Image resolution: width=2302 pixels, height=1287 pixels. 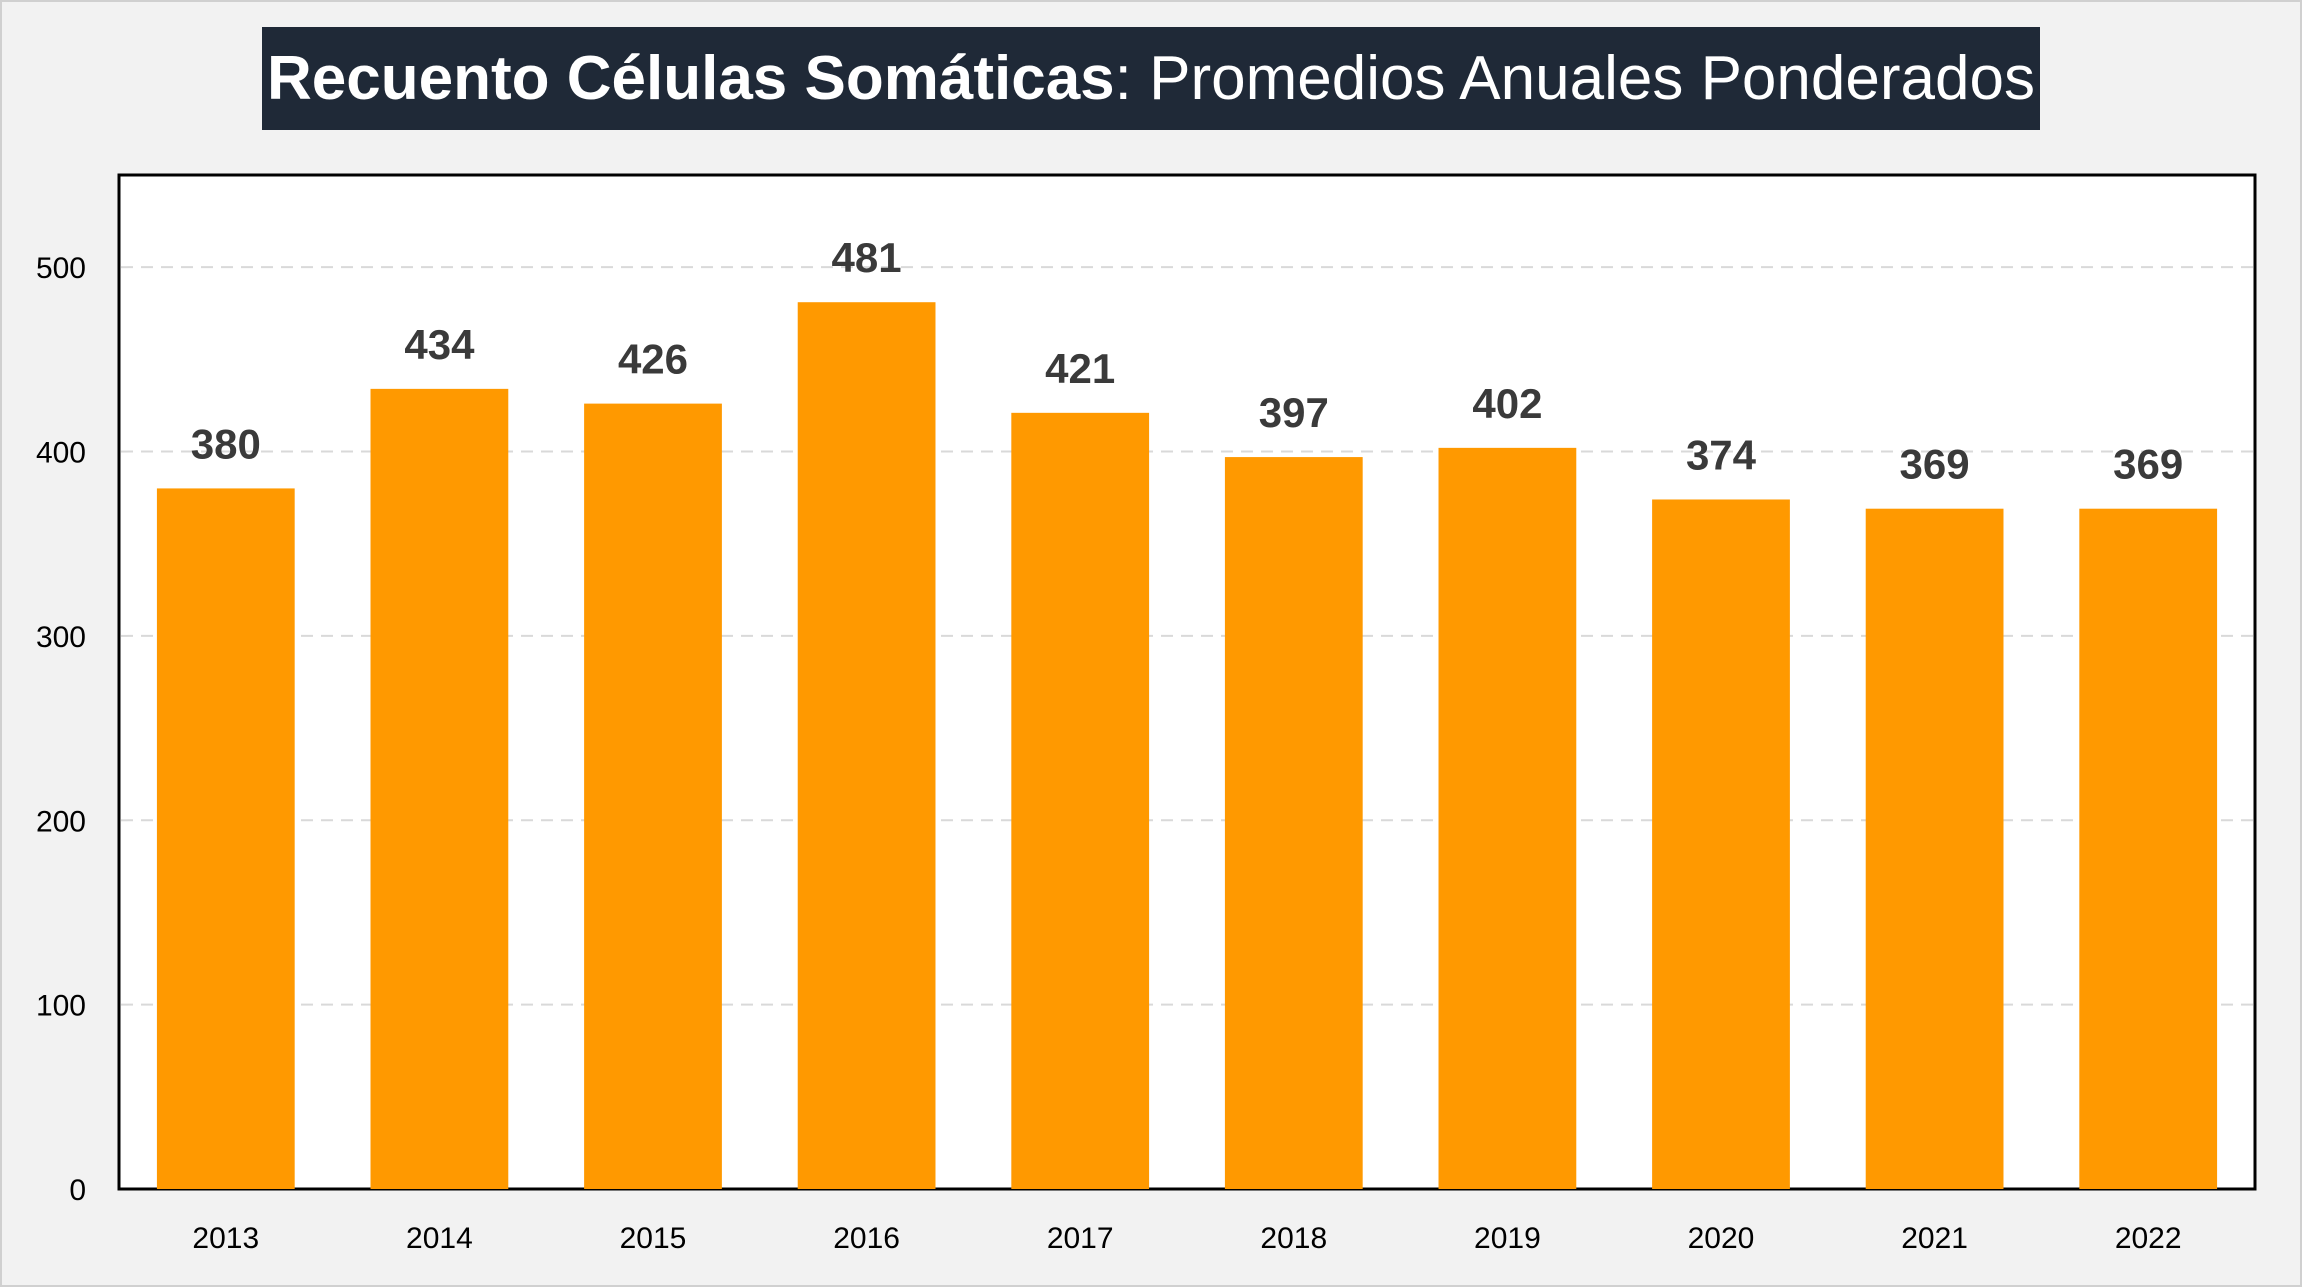 What do you see at coordinates (1186, 1238) in the screenshot?
I see `x-axis: 2013 2014 2015 2016 2017 2018 2019 2020 2021 2022` at bounding box center [1186, 1238].